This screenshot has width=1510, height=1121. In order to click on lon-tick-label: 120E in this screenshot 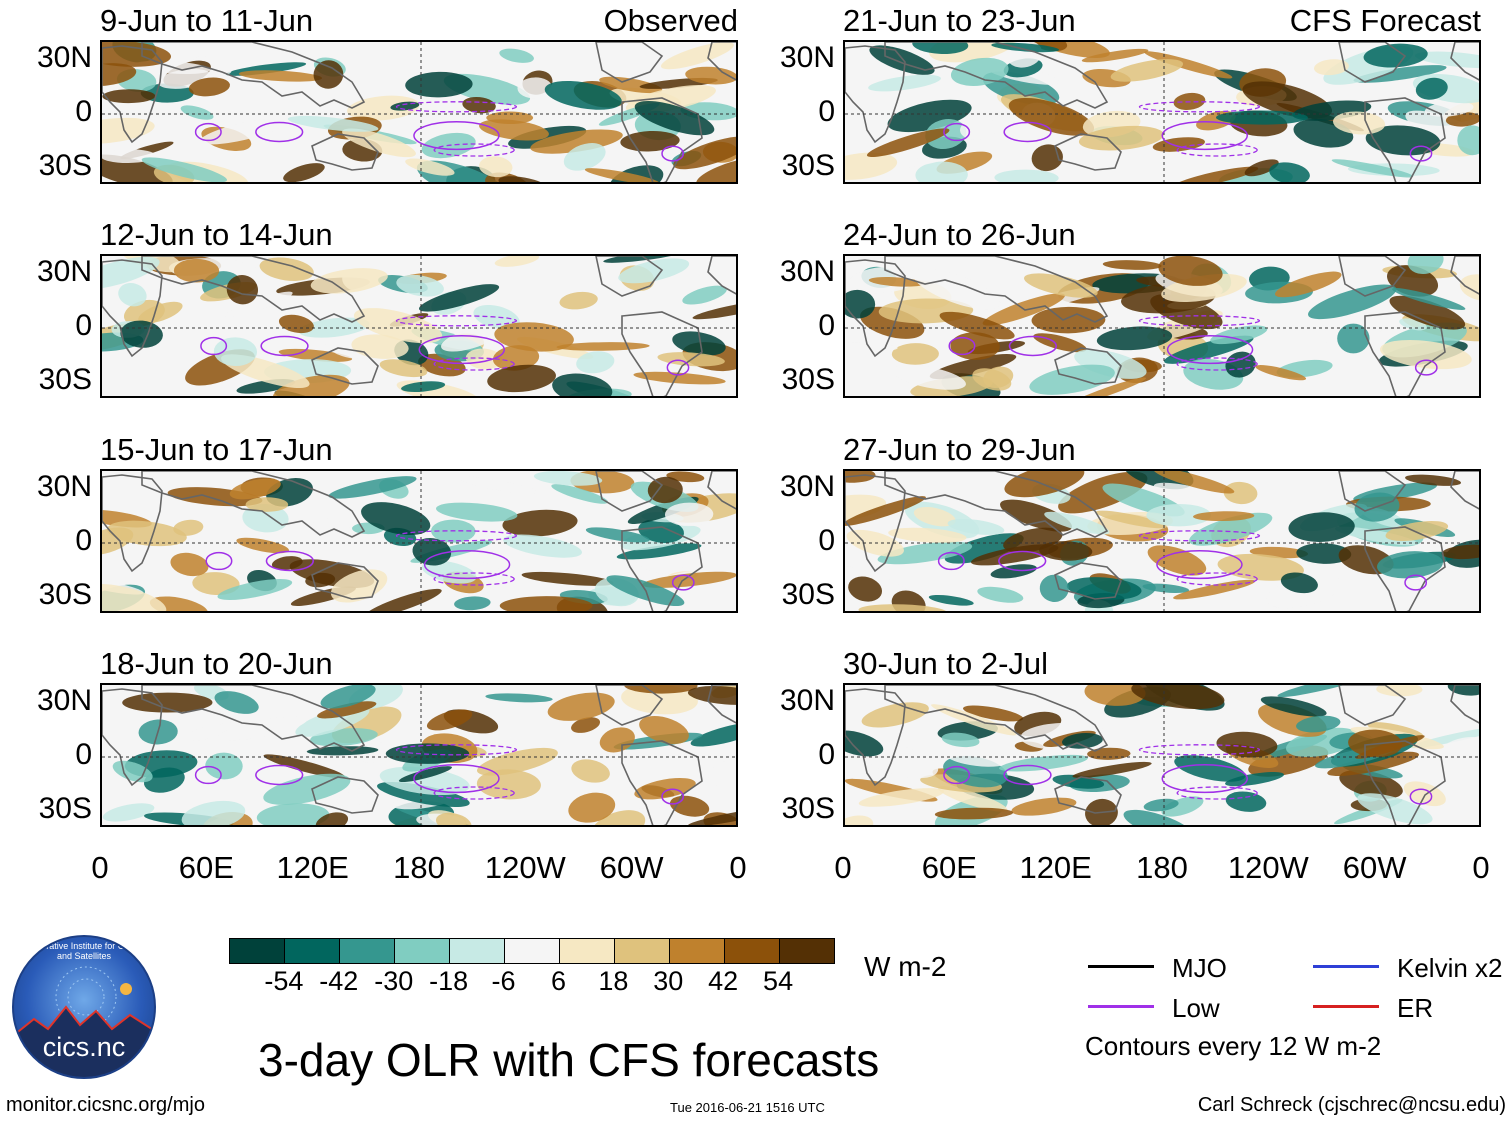, I will do `click(312, 867)`.